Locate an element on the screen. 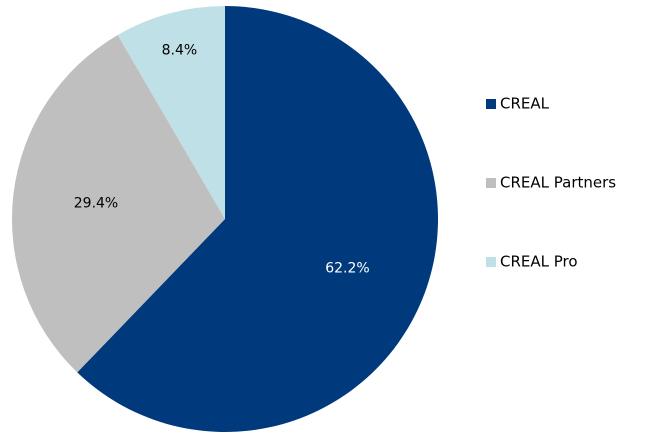 This screenshot has height=438, width=648. legend-swatch-creal is located at coordinates (491, 104).